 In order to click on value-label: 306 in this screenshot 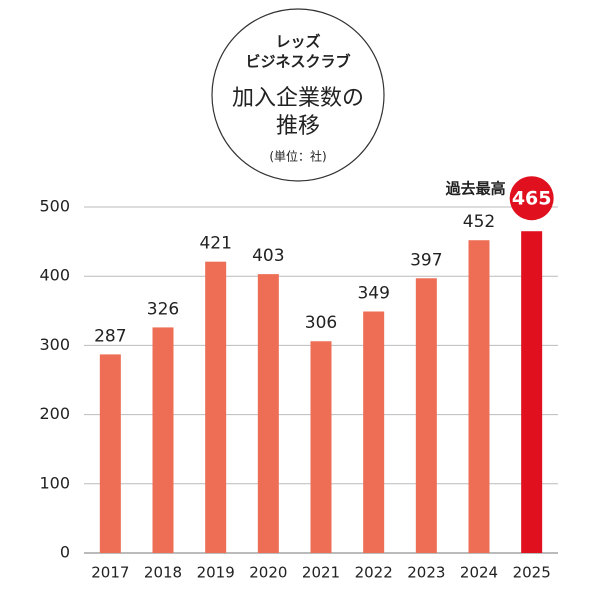, I will do `click(321, 323)`.